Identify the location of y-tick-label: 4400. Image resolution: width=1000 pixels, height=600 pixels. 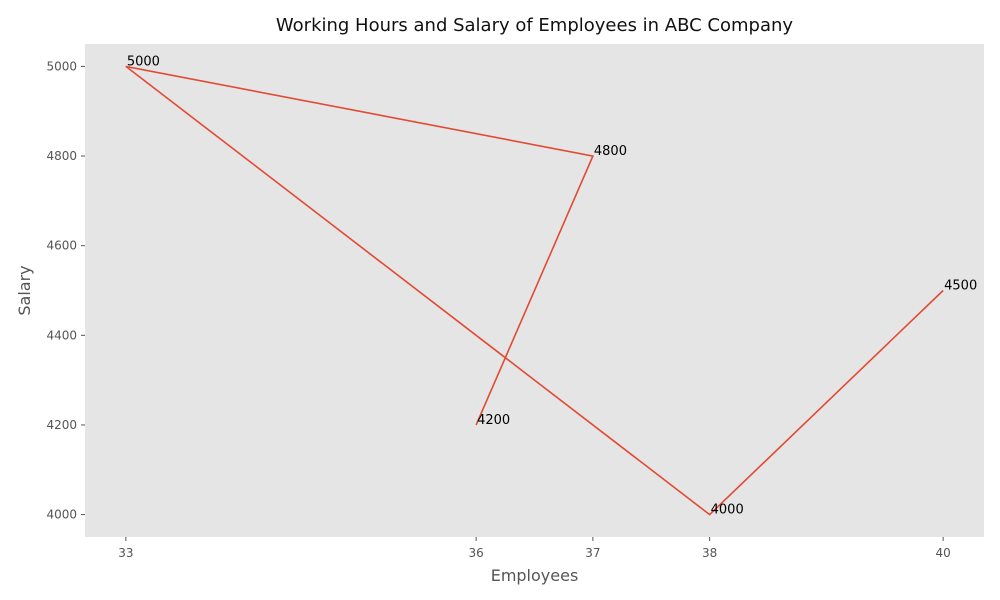
(61, 335).